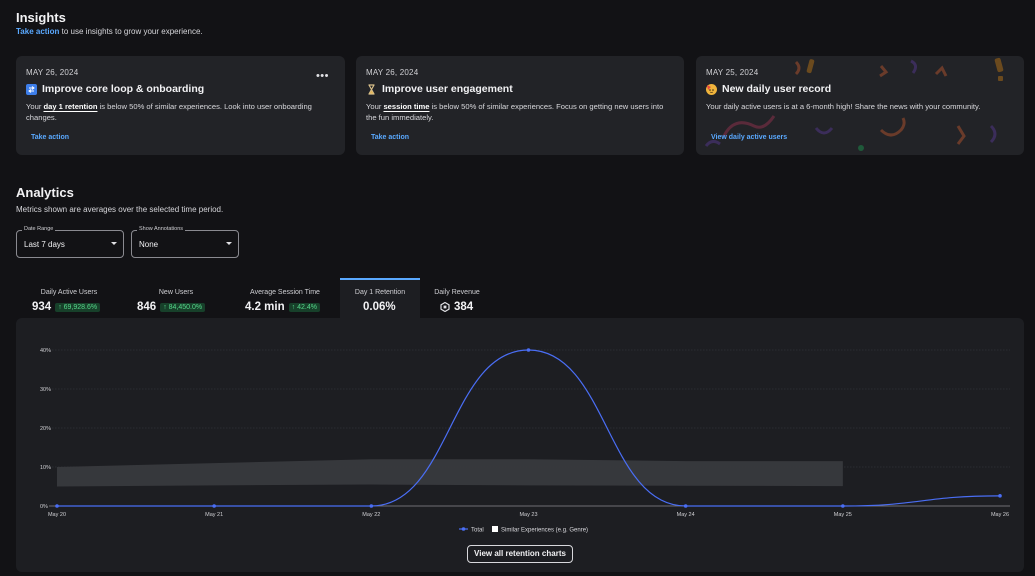 The image size is (1035, 576). Describe the element at coordinates (711, 89) in the screenshot. I see `party-face-icon` at that location.